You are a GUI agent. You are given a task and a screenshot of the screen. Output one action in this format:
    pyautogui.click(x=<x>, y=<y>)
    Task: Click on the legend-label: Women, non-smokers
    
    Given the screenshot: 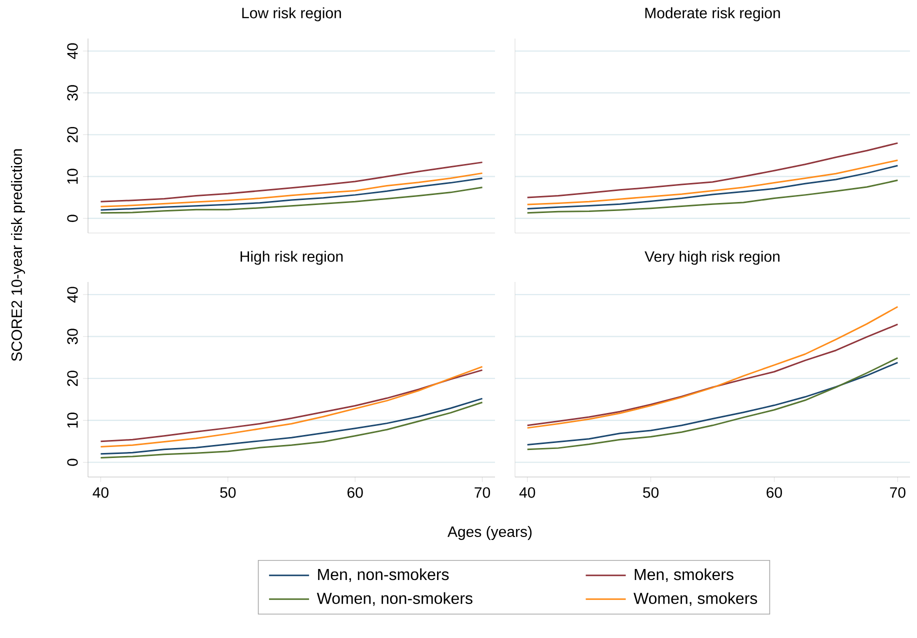 What is the action you would take?
    pyautogui.click(x=394, y=599)
    